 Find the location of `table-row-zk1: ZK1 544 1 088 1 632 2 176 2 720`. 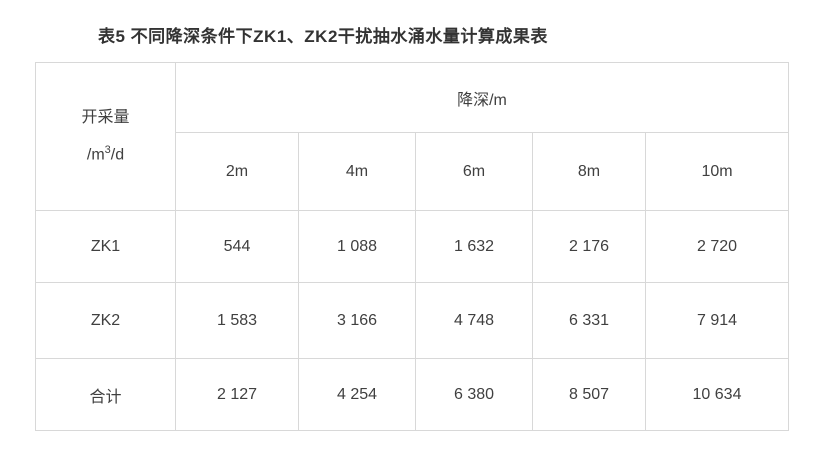

table-row-zk1: ZK1 544 1 088 1 632 2 176 2 720 is located at coordinates (412, 246).